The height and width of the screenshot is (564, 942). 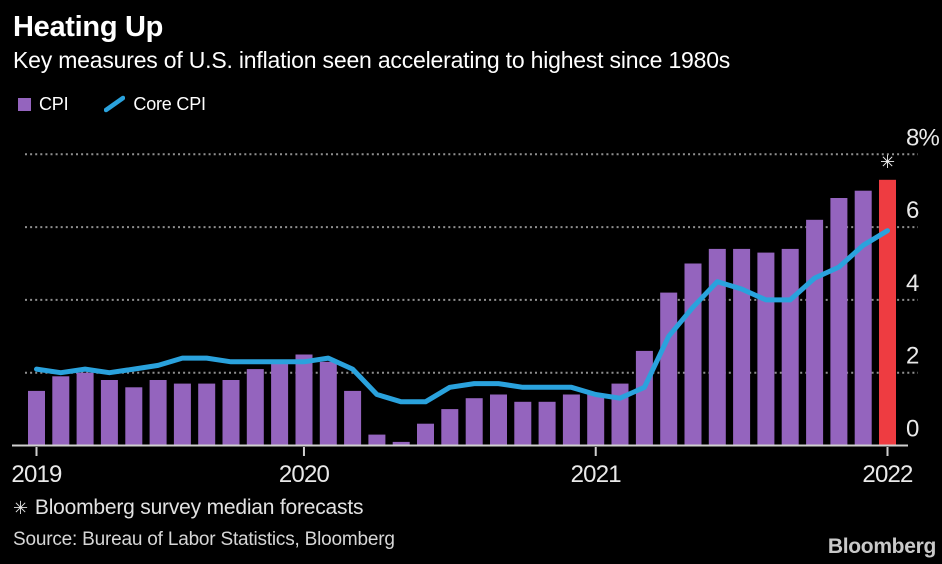 I want to click on cpi-bar-jul-2020, so click(x=450, y=427).